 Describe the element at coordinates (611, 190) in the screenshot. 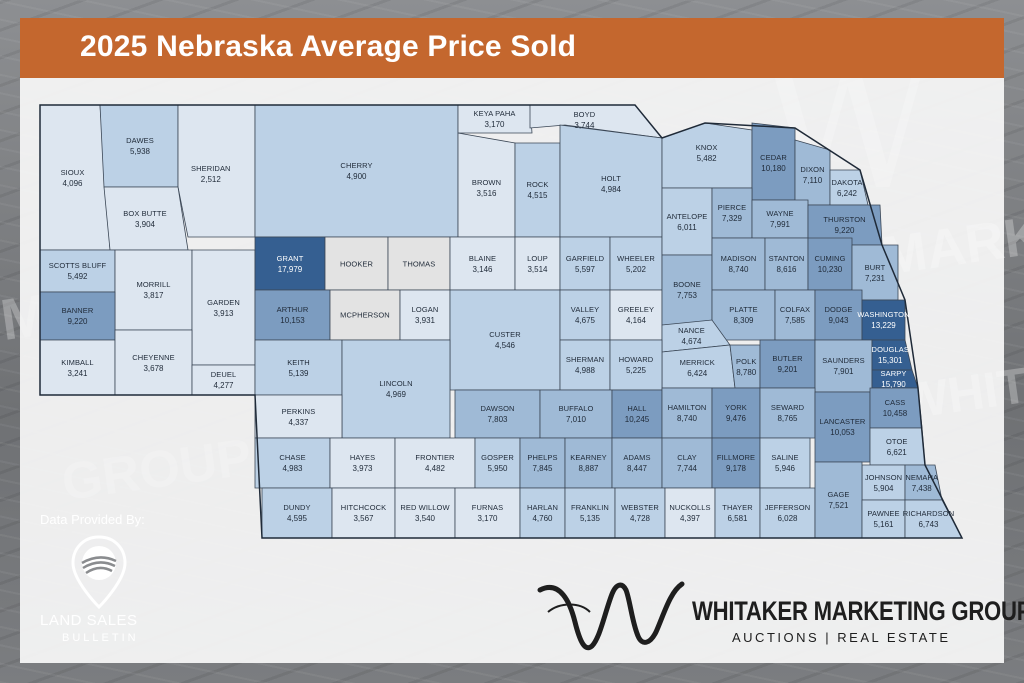

I see `county-price: 4,984` at that location.